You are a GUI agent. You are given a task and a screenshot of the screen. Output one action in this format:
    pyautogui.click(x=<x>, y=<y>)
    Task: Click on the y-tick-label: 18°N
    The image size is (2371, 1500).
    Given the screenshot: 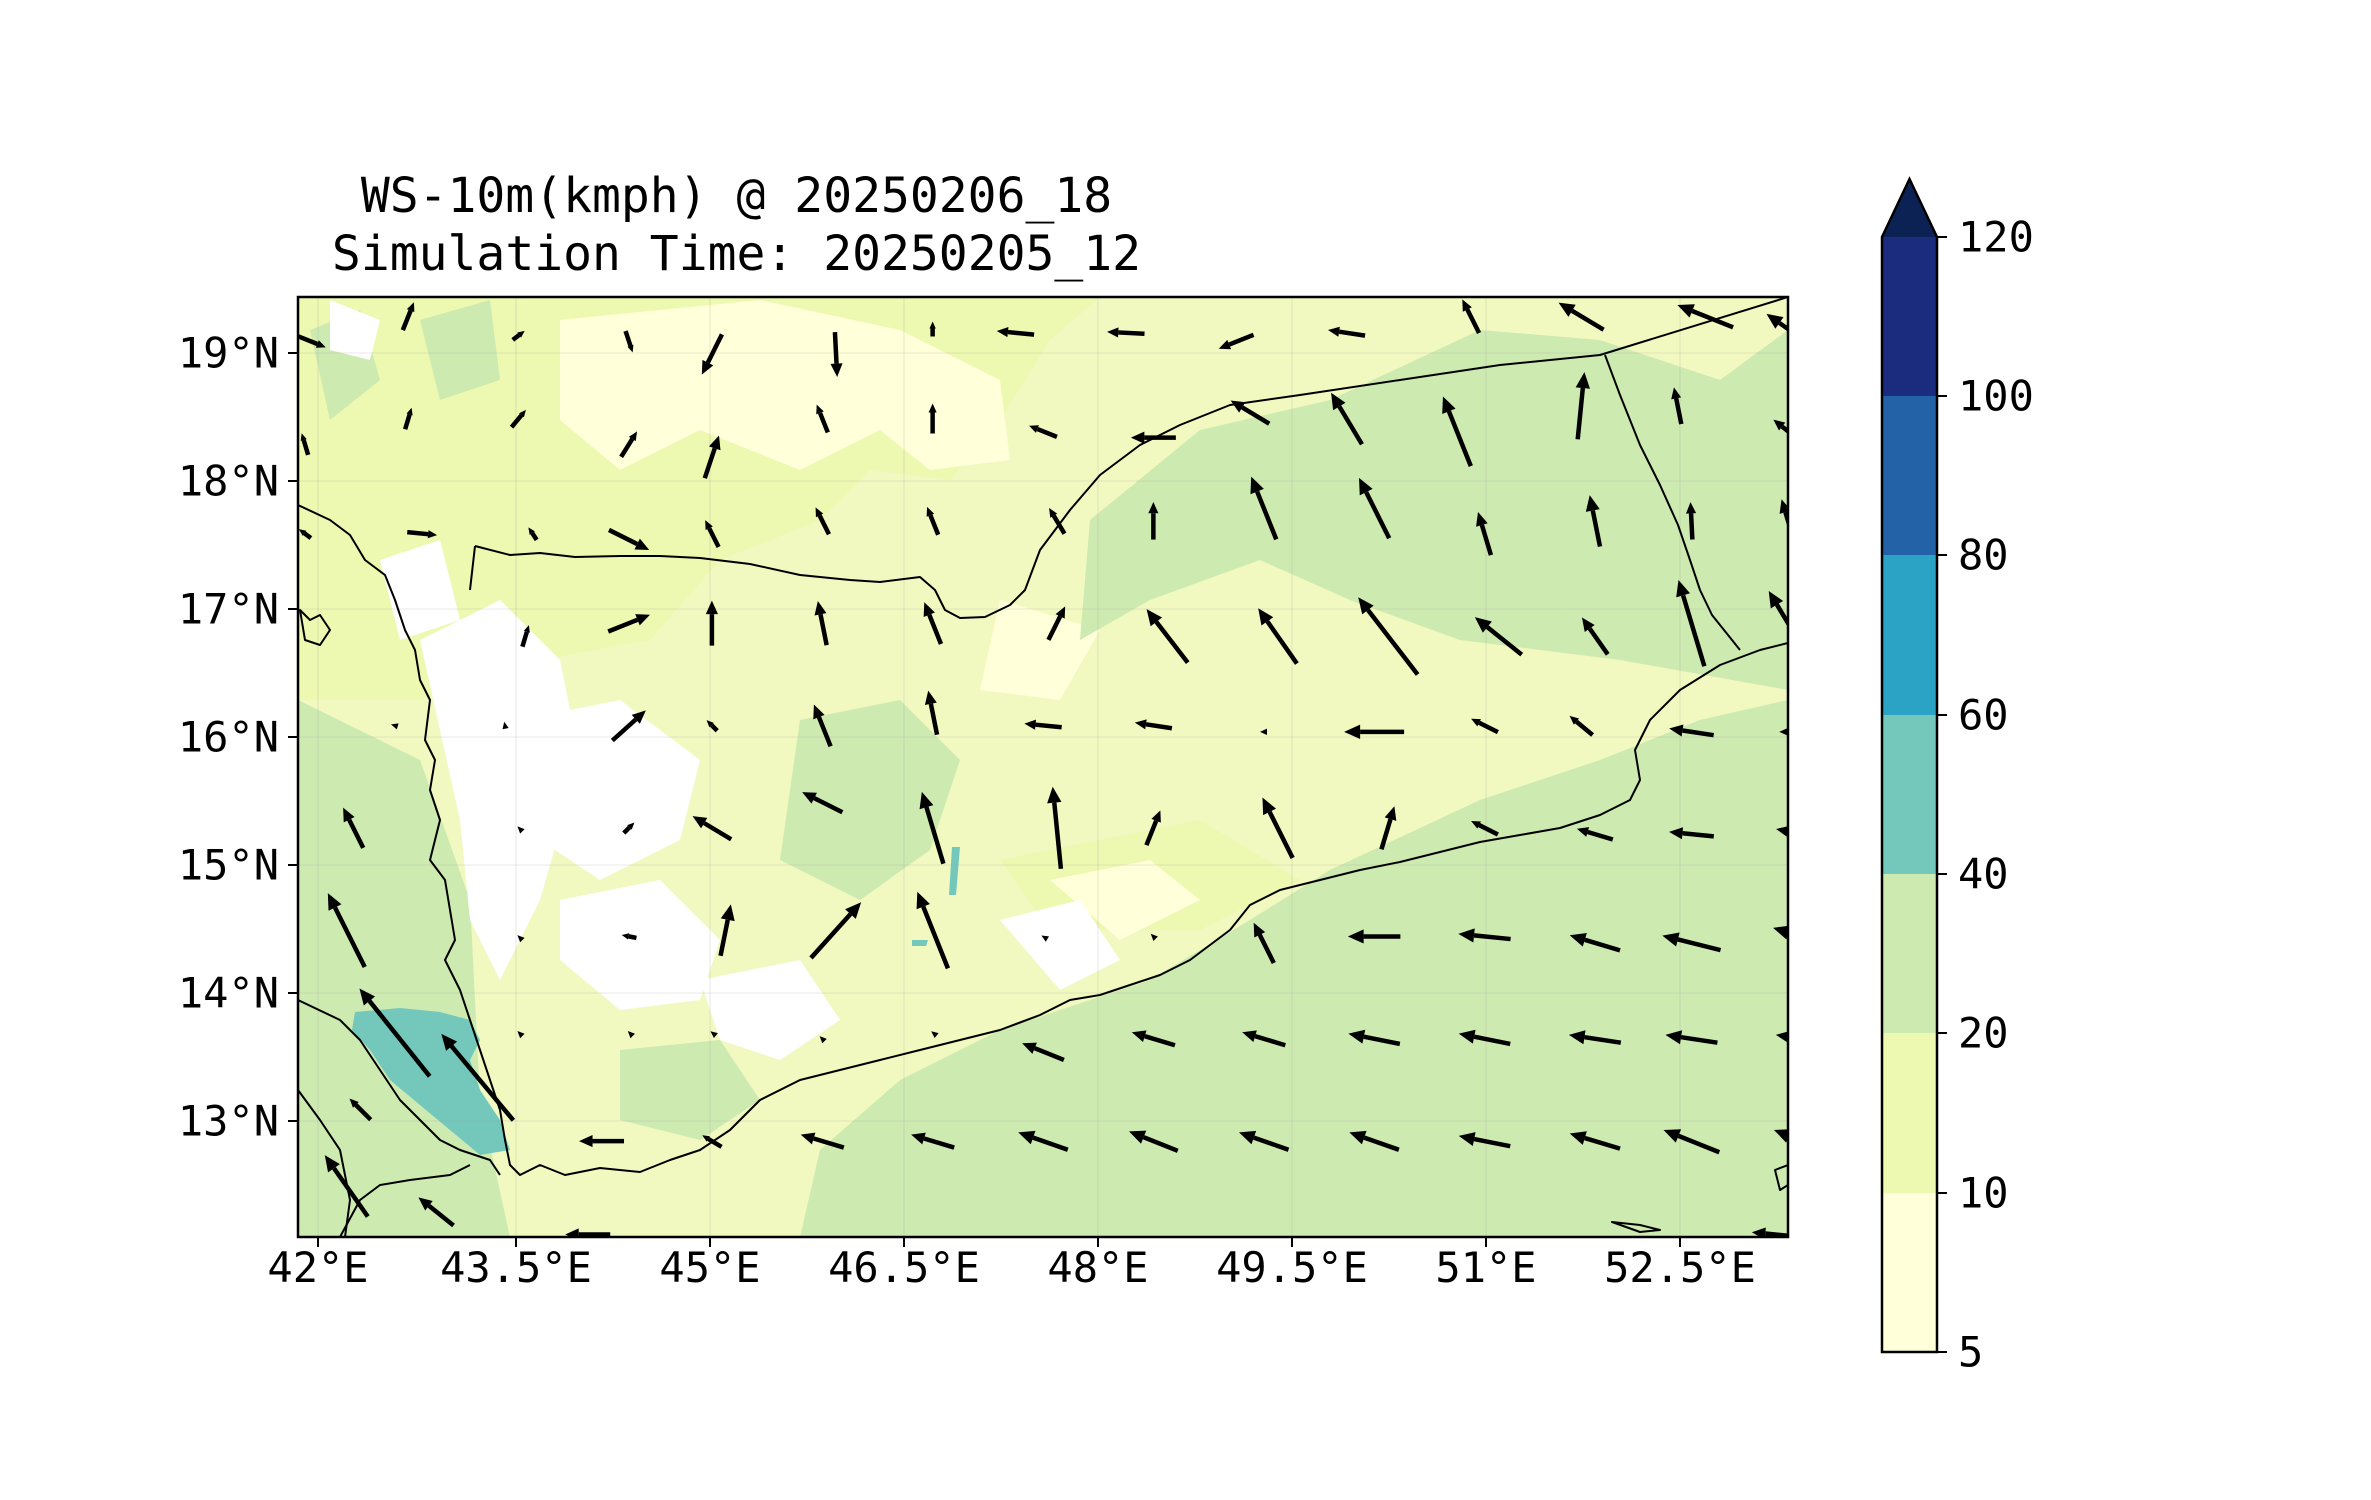 What is the action you would take?
    pyautogui.click(x=228, y=481)
    